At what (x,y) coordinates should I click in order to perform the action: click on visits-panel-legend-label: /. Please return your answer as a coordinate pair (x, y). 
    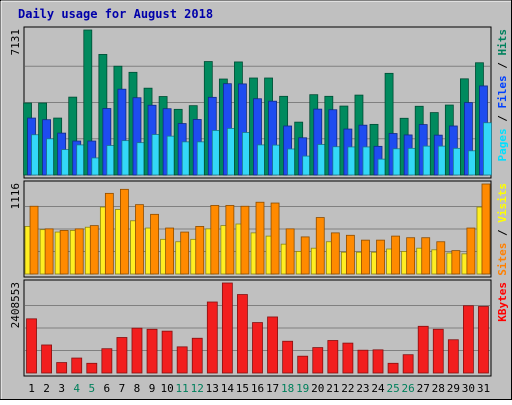
    Looking at the image, I should click on (502, 233).